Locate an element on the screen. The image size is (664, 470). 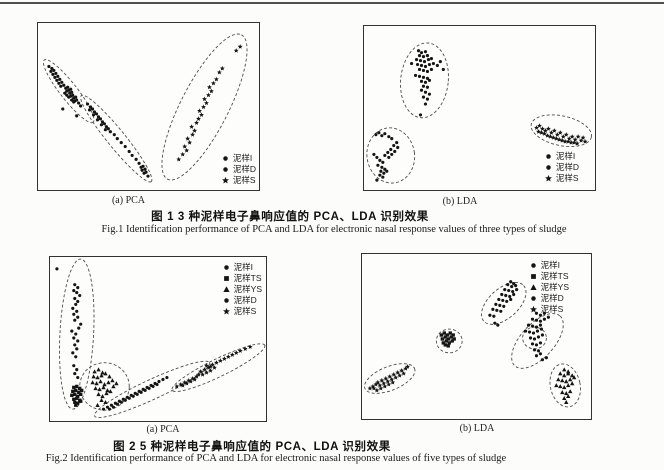
star-marker-icon is located at coordinates (226, 311).